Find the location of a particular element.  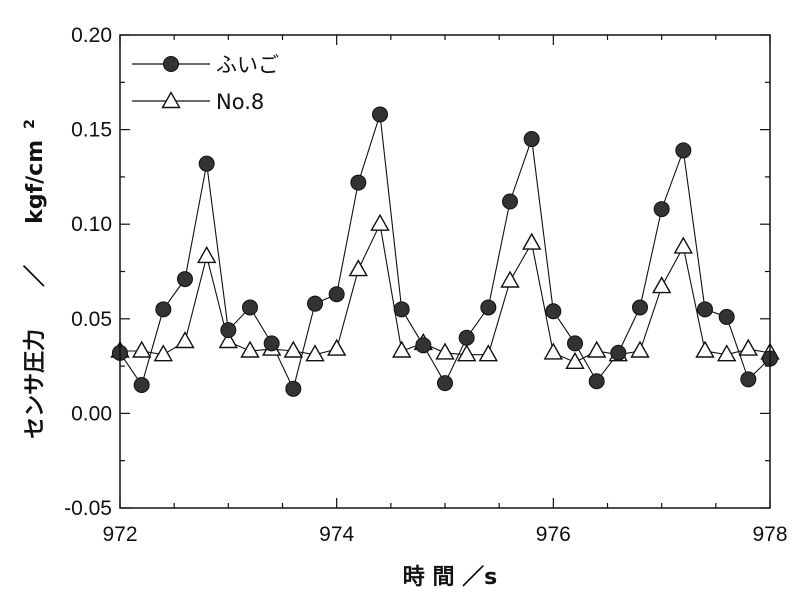

y-tick-label: 0.15 is located at coordinates (91, 130).